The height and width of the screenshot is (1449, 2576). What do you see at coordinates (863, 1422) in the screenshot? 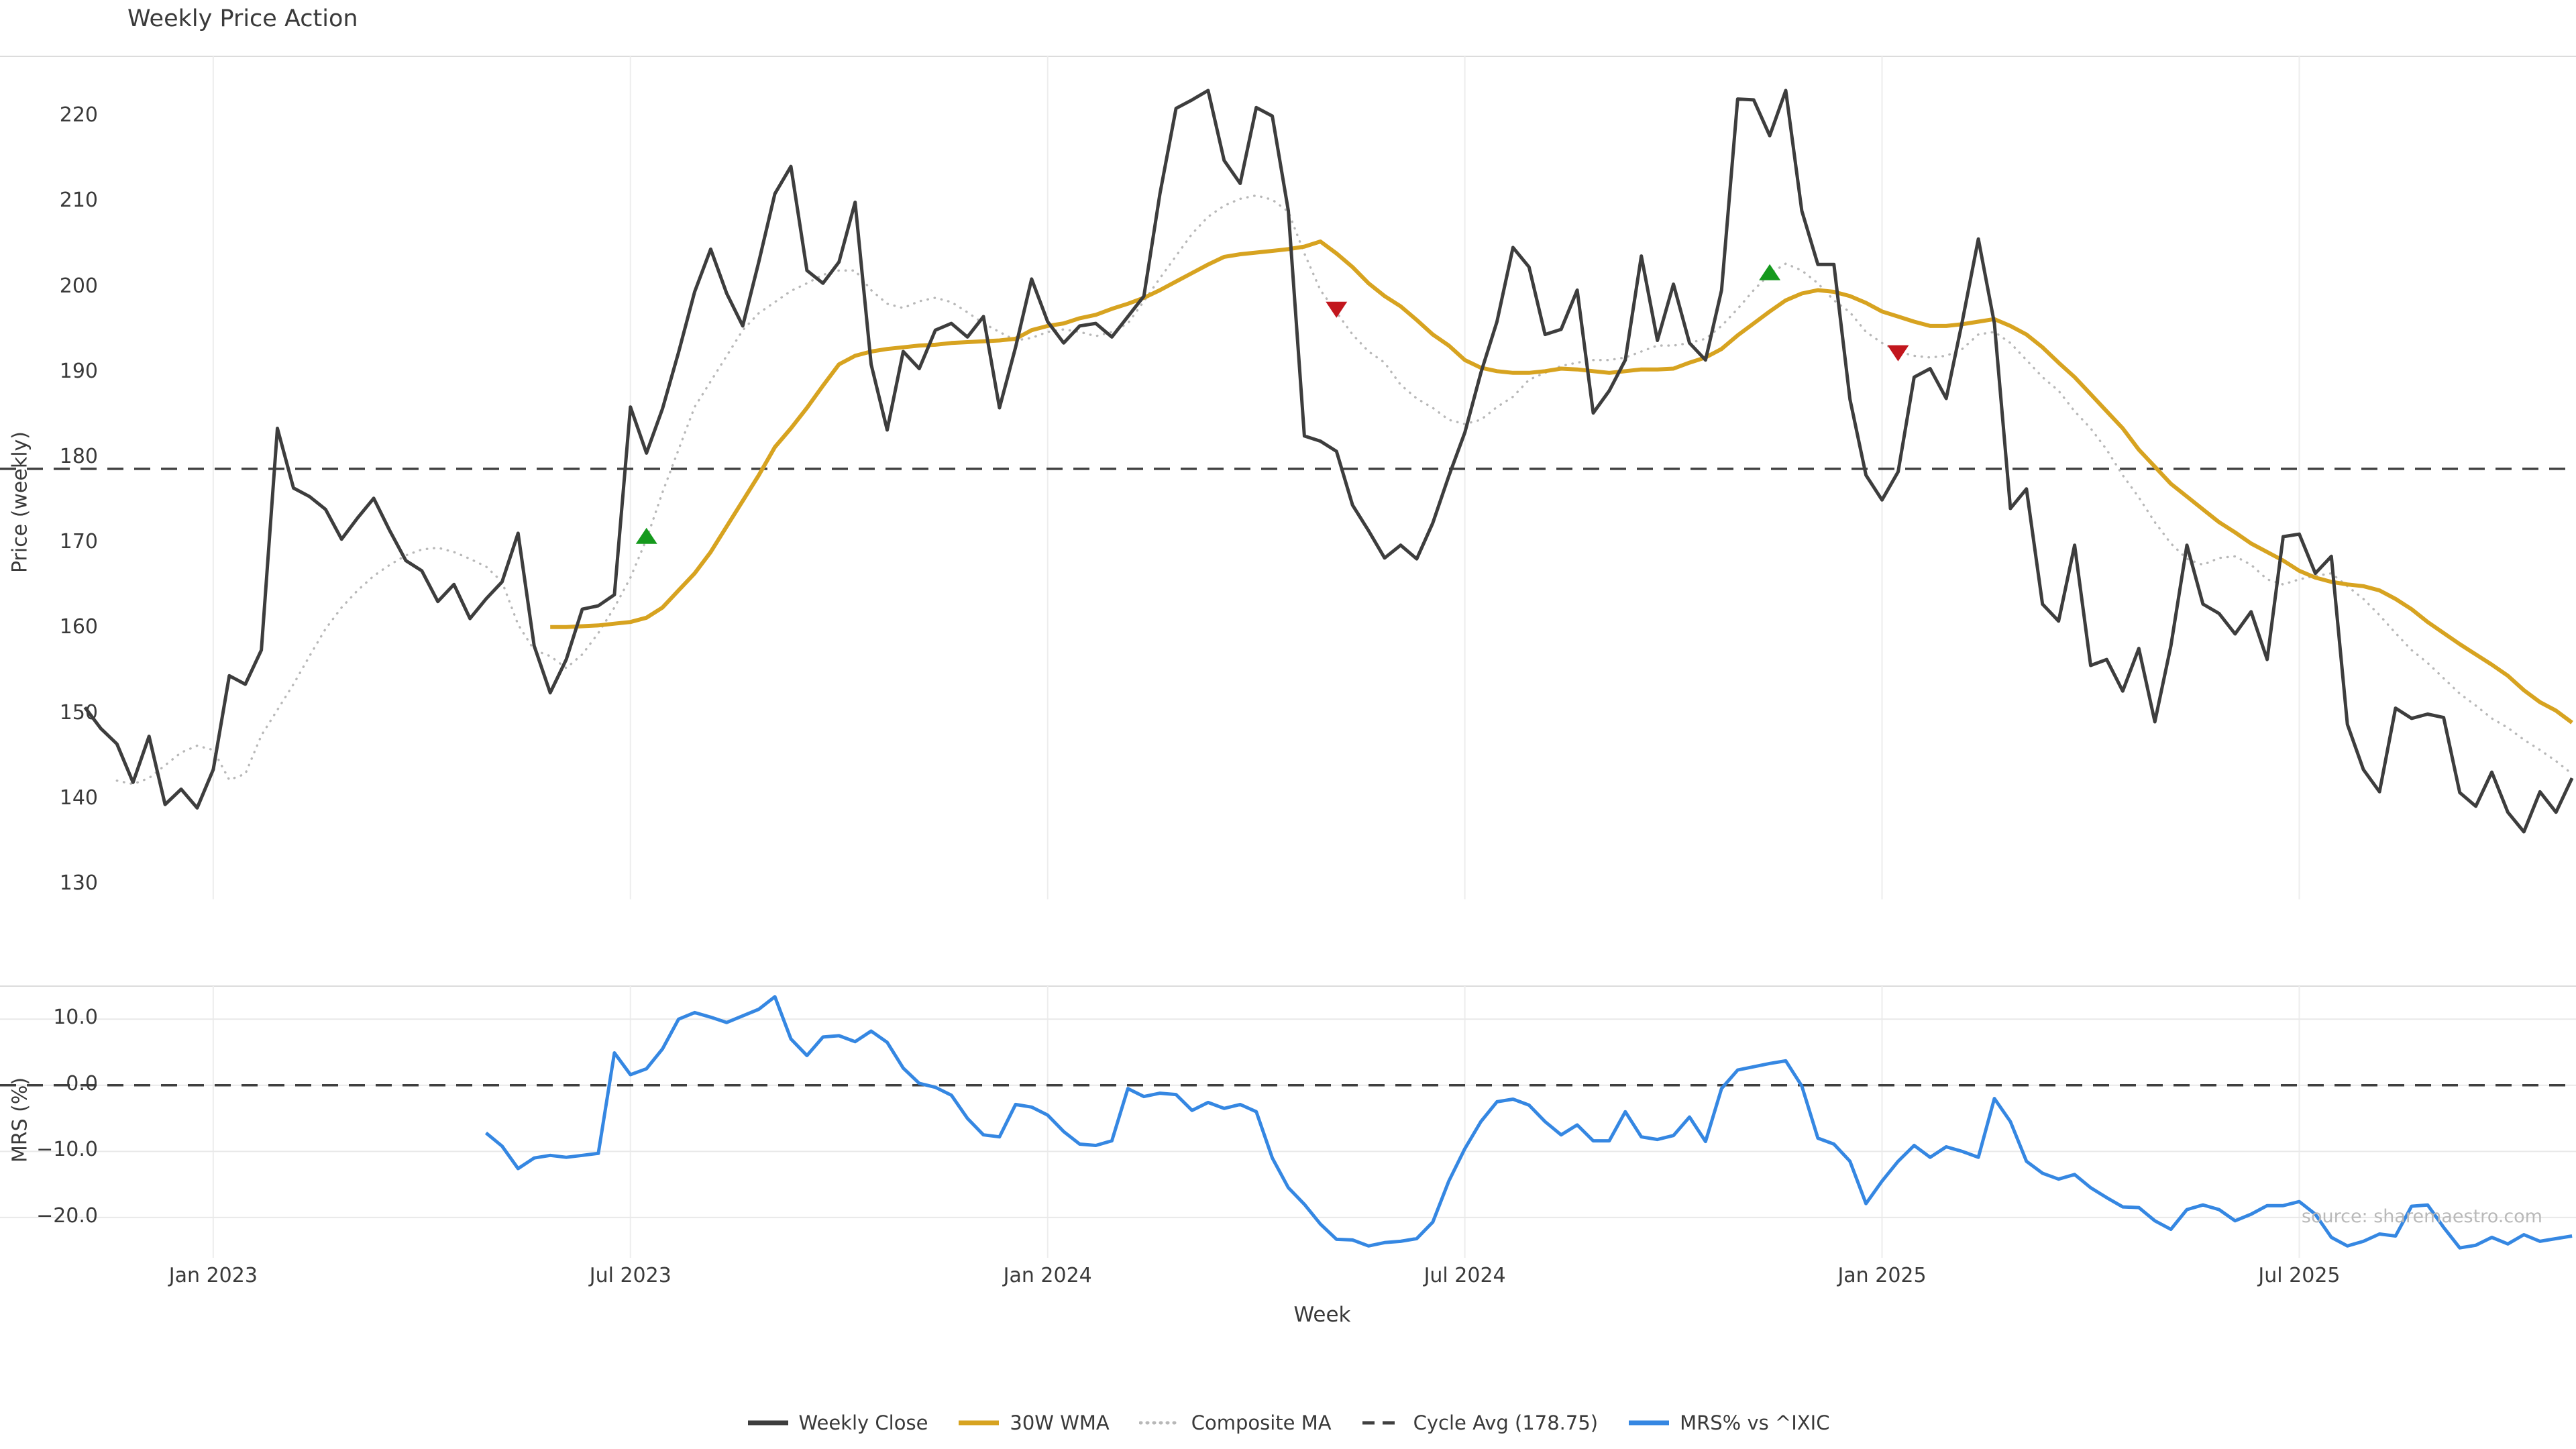
I see `legend-label: Weekly Close` at bounding box center [863, 1422].